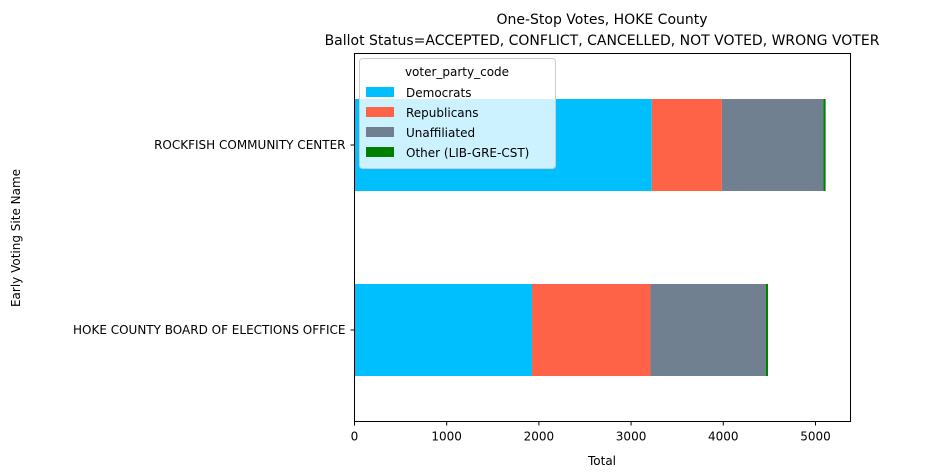 Image resolution: width=943 pixels, height=476 pixels. I want to click on legend-label: Unaffiliated, so click(440, 133).